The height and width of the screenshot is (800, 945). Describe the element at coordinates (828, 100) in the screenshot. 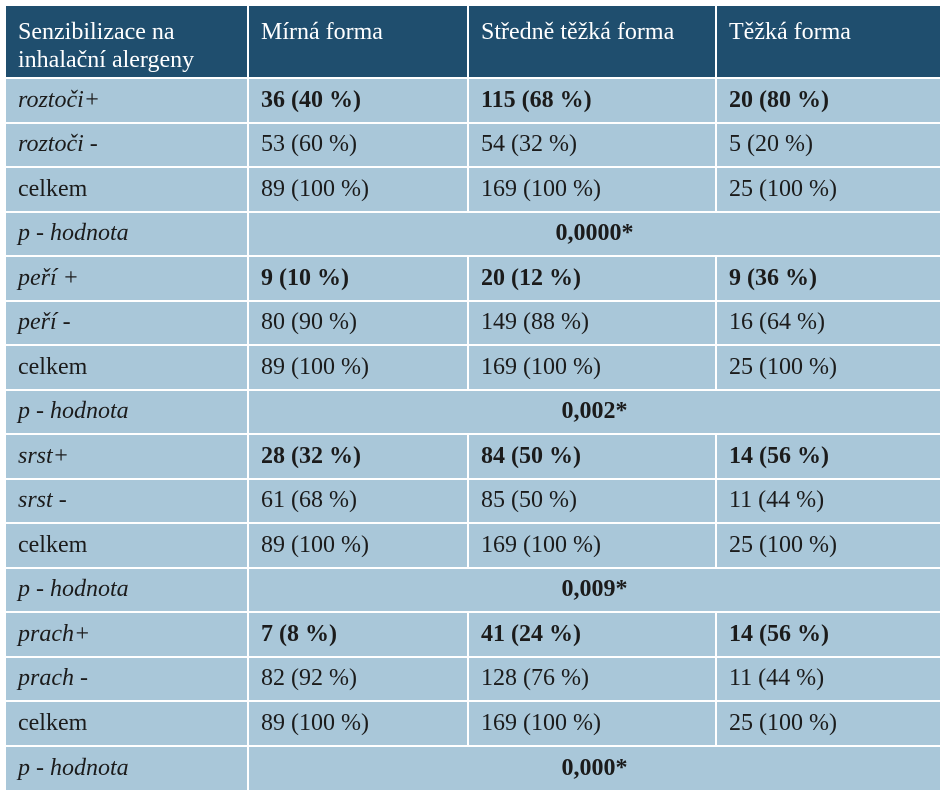

I see `cell-severe: 20 (80 %)` at that location.